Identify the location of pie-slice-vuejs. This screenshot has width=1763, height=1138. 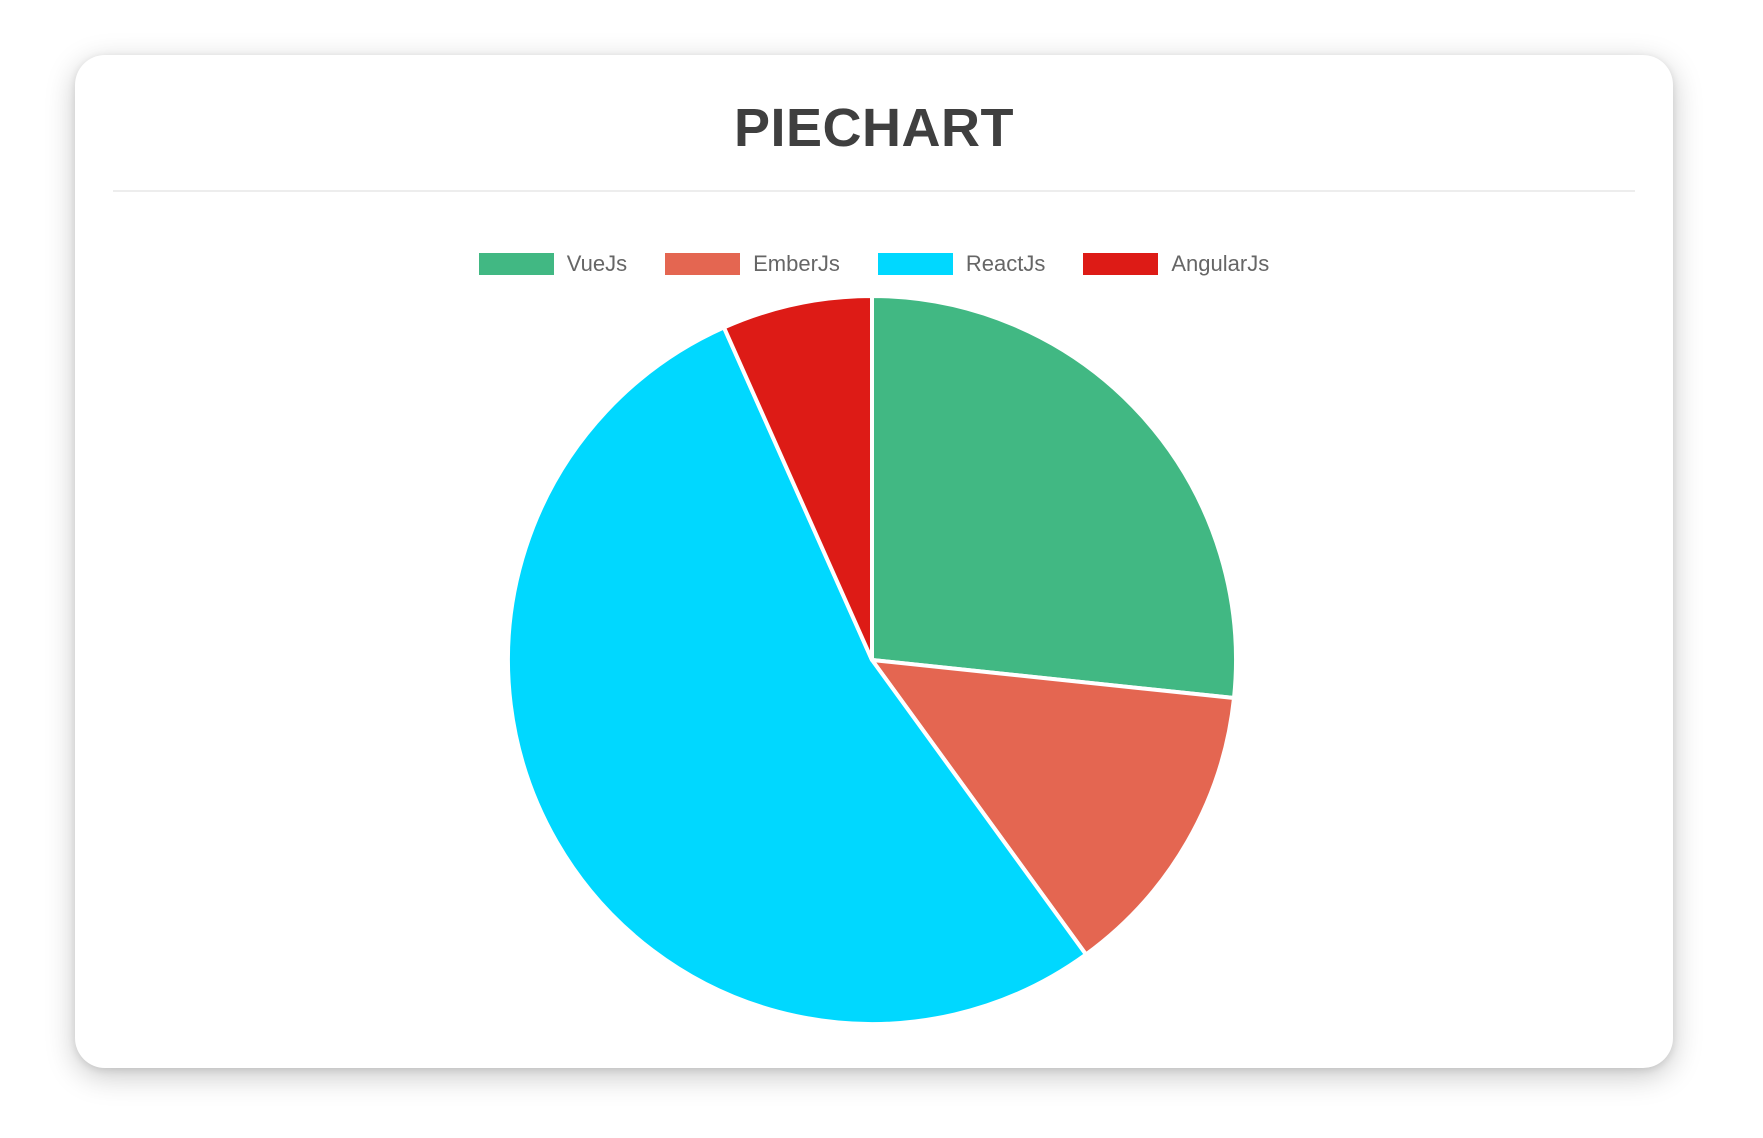
(1054, 497).